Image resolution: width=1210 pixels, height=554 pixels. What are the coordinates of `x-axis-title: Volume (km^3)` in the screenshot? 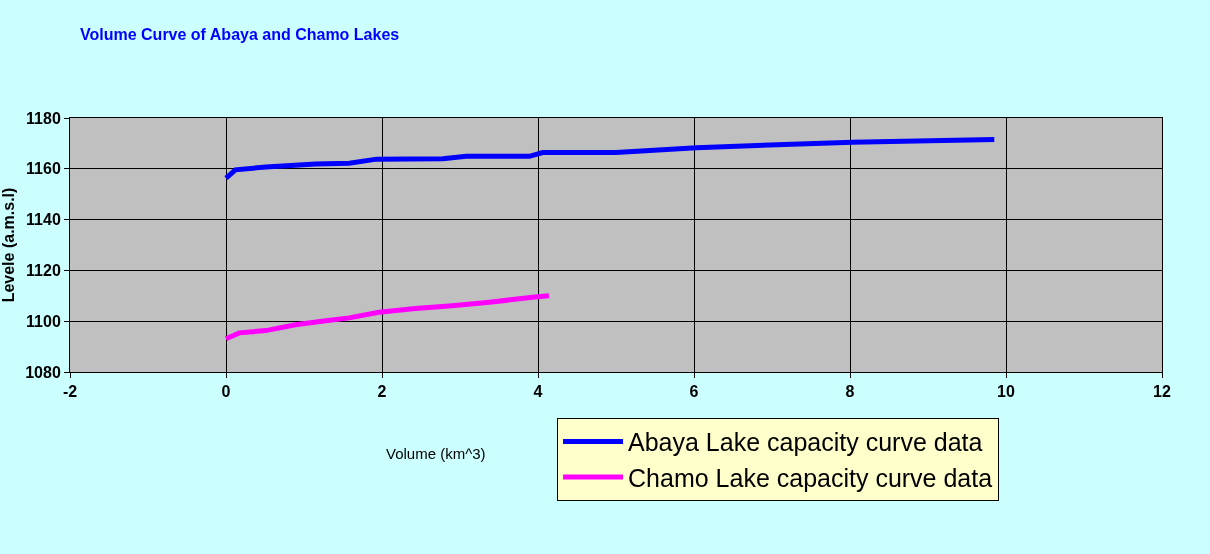 It's located at (436, 453).